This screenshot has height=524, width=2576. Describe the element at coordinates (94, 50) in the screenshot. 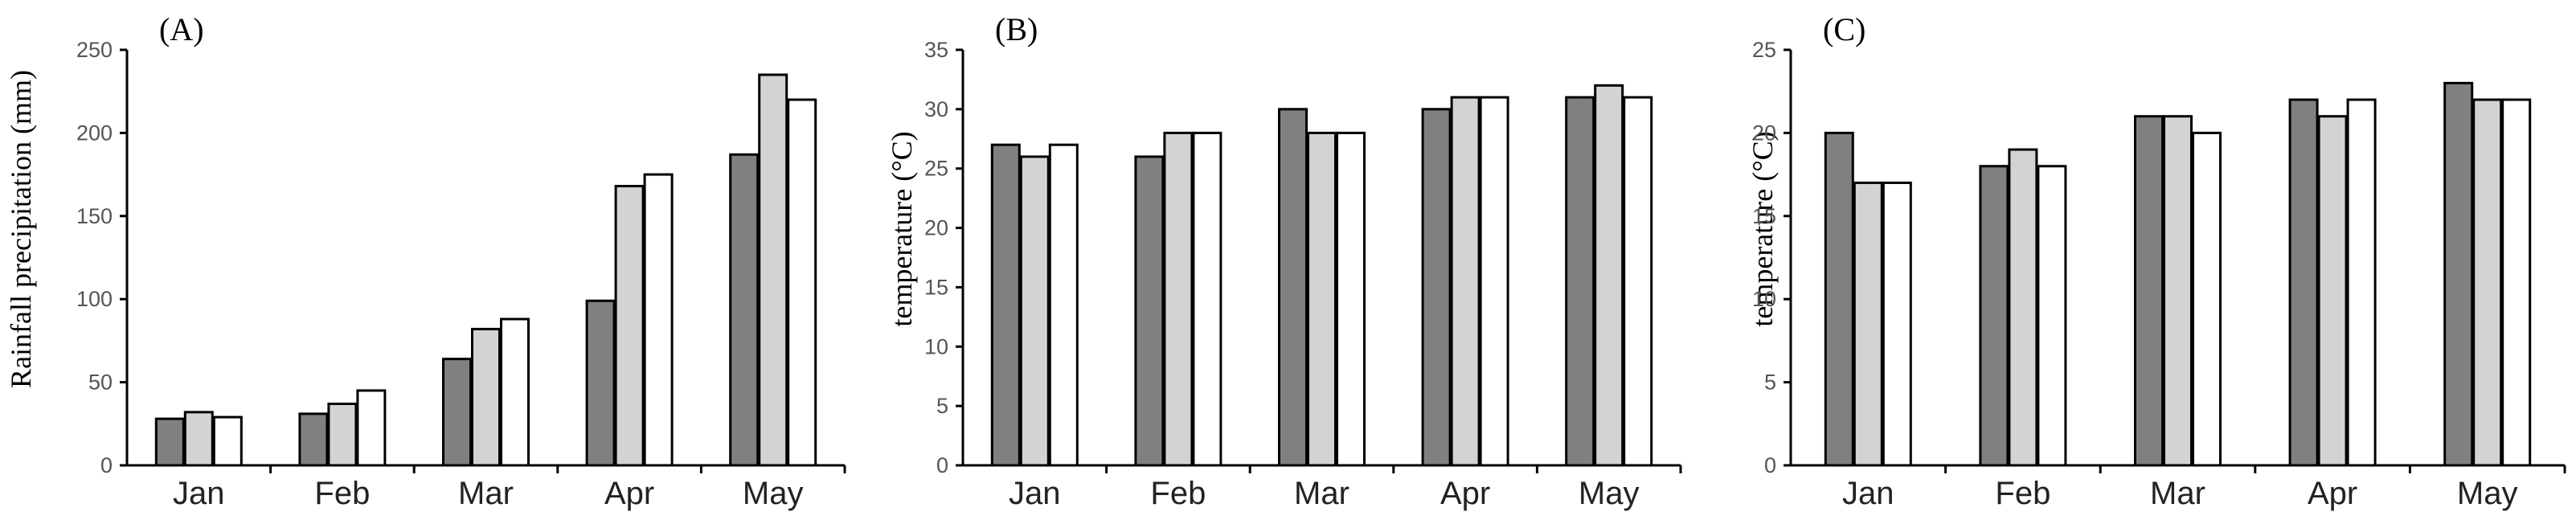

I see `y-tick-label: 250` at that location.